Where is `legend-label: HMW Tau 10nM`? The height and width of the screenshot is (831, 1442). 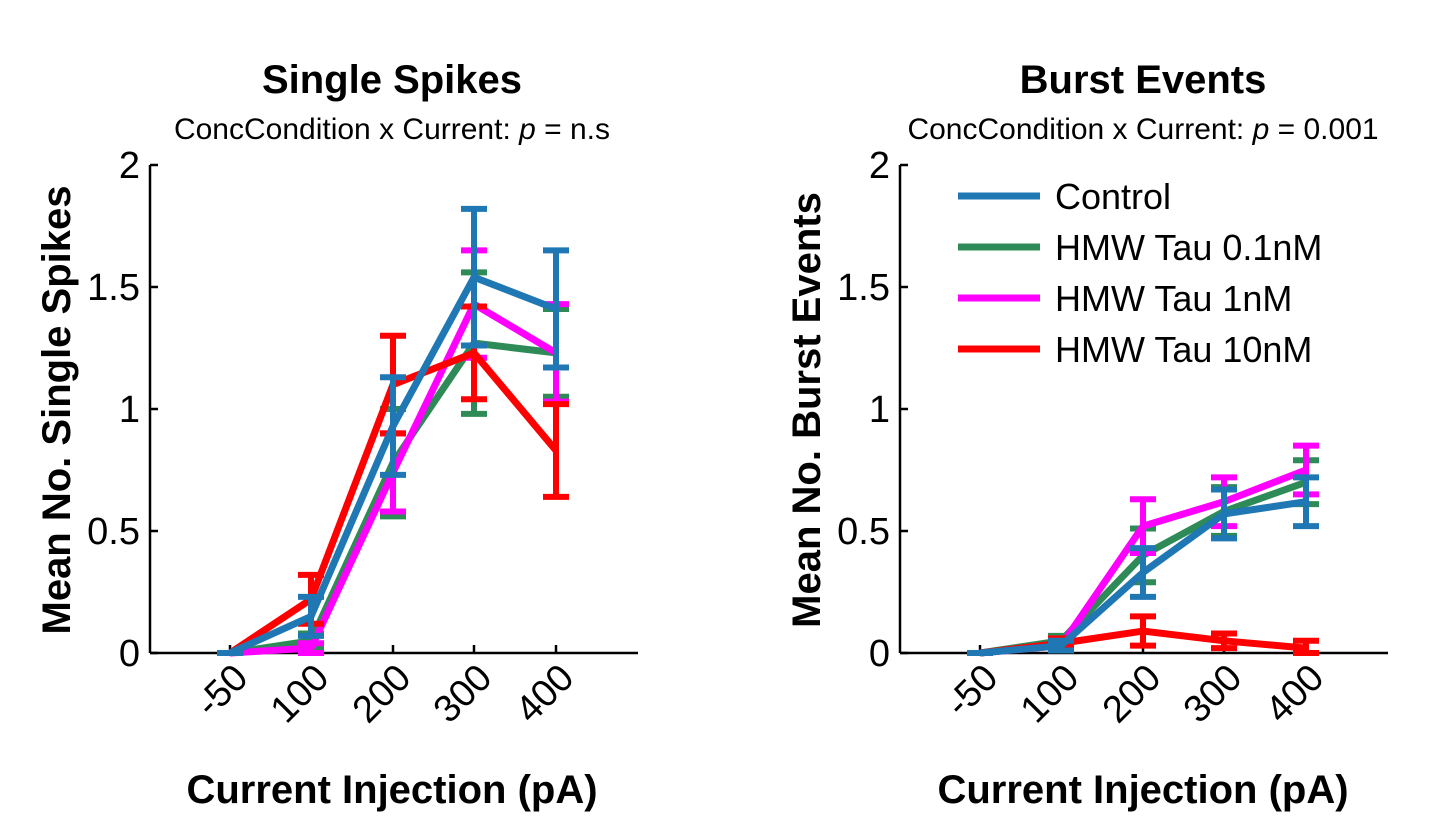 legend-label: HMW Tau 10nM is located at coordinates (1183, 349).